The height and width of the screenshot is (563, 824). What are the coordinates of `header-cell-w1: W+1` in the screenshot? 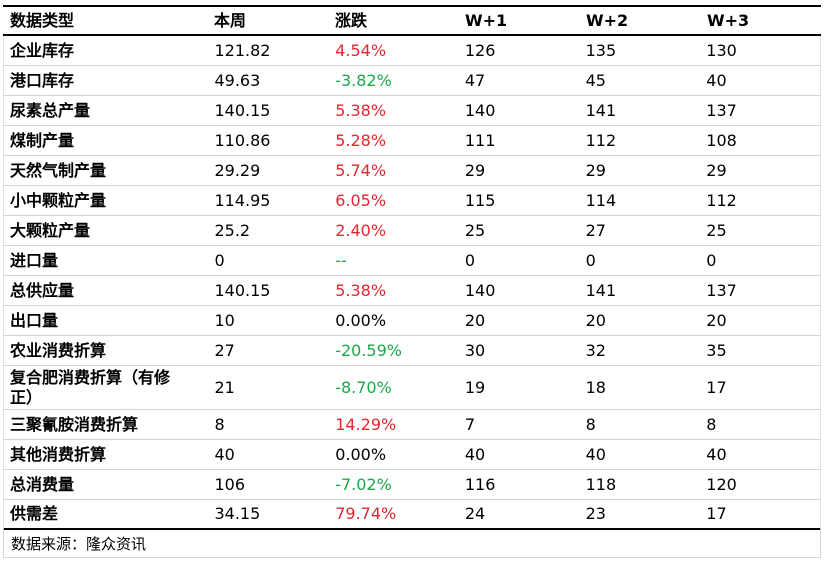 It's located at (486, 20).